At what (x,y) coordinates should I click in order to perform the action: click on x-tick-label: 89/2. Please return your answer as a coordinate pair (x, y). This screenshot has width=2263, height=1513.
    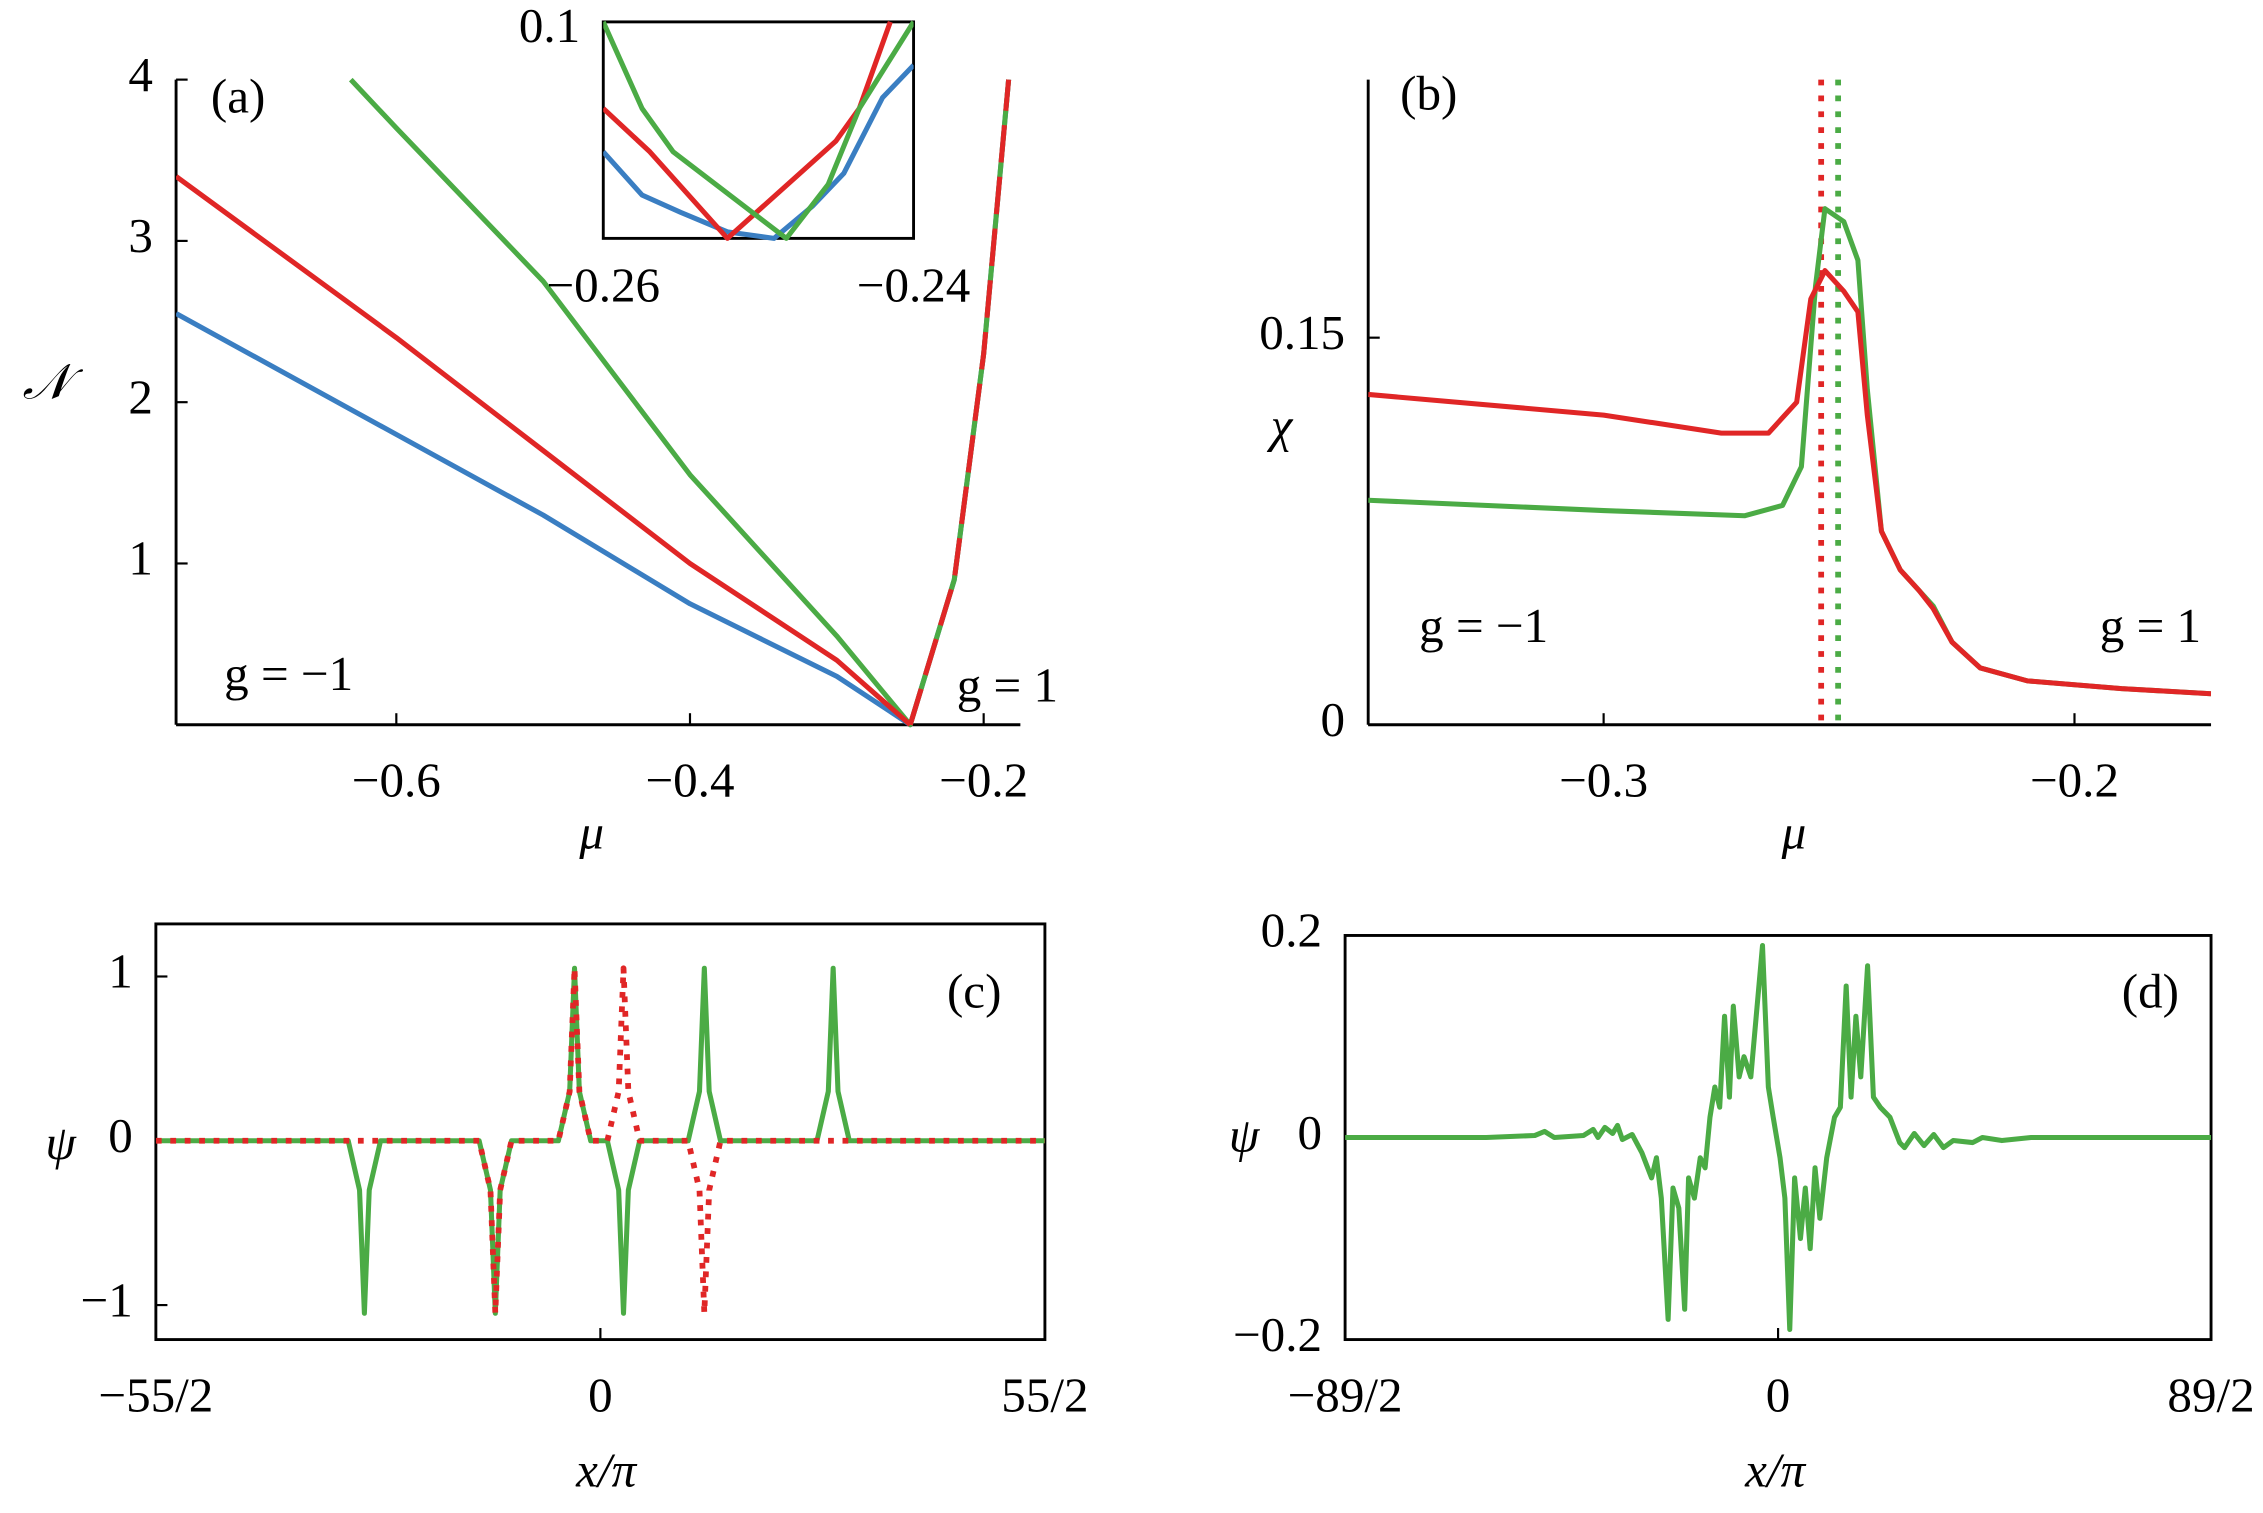
    Looking at the image, I should click on (2210, 1394).